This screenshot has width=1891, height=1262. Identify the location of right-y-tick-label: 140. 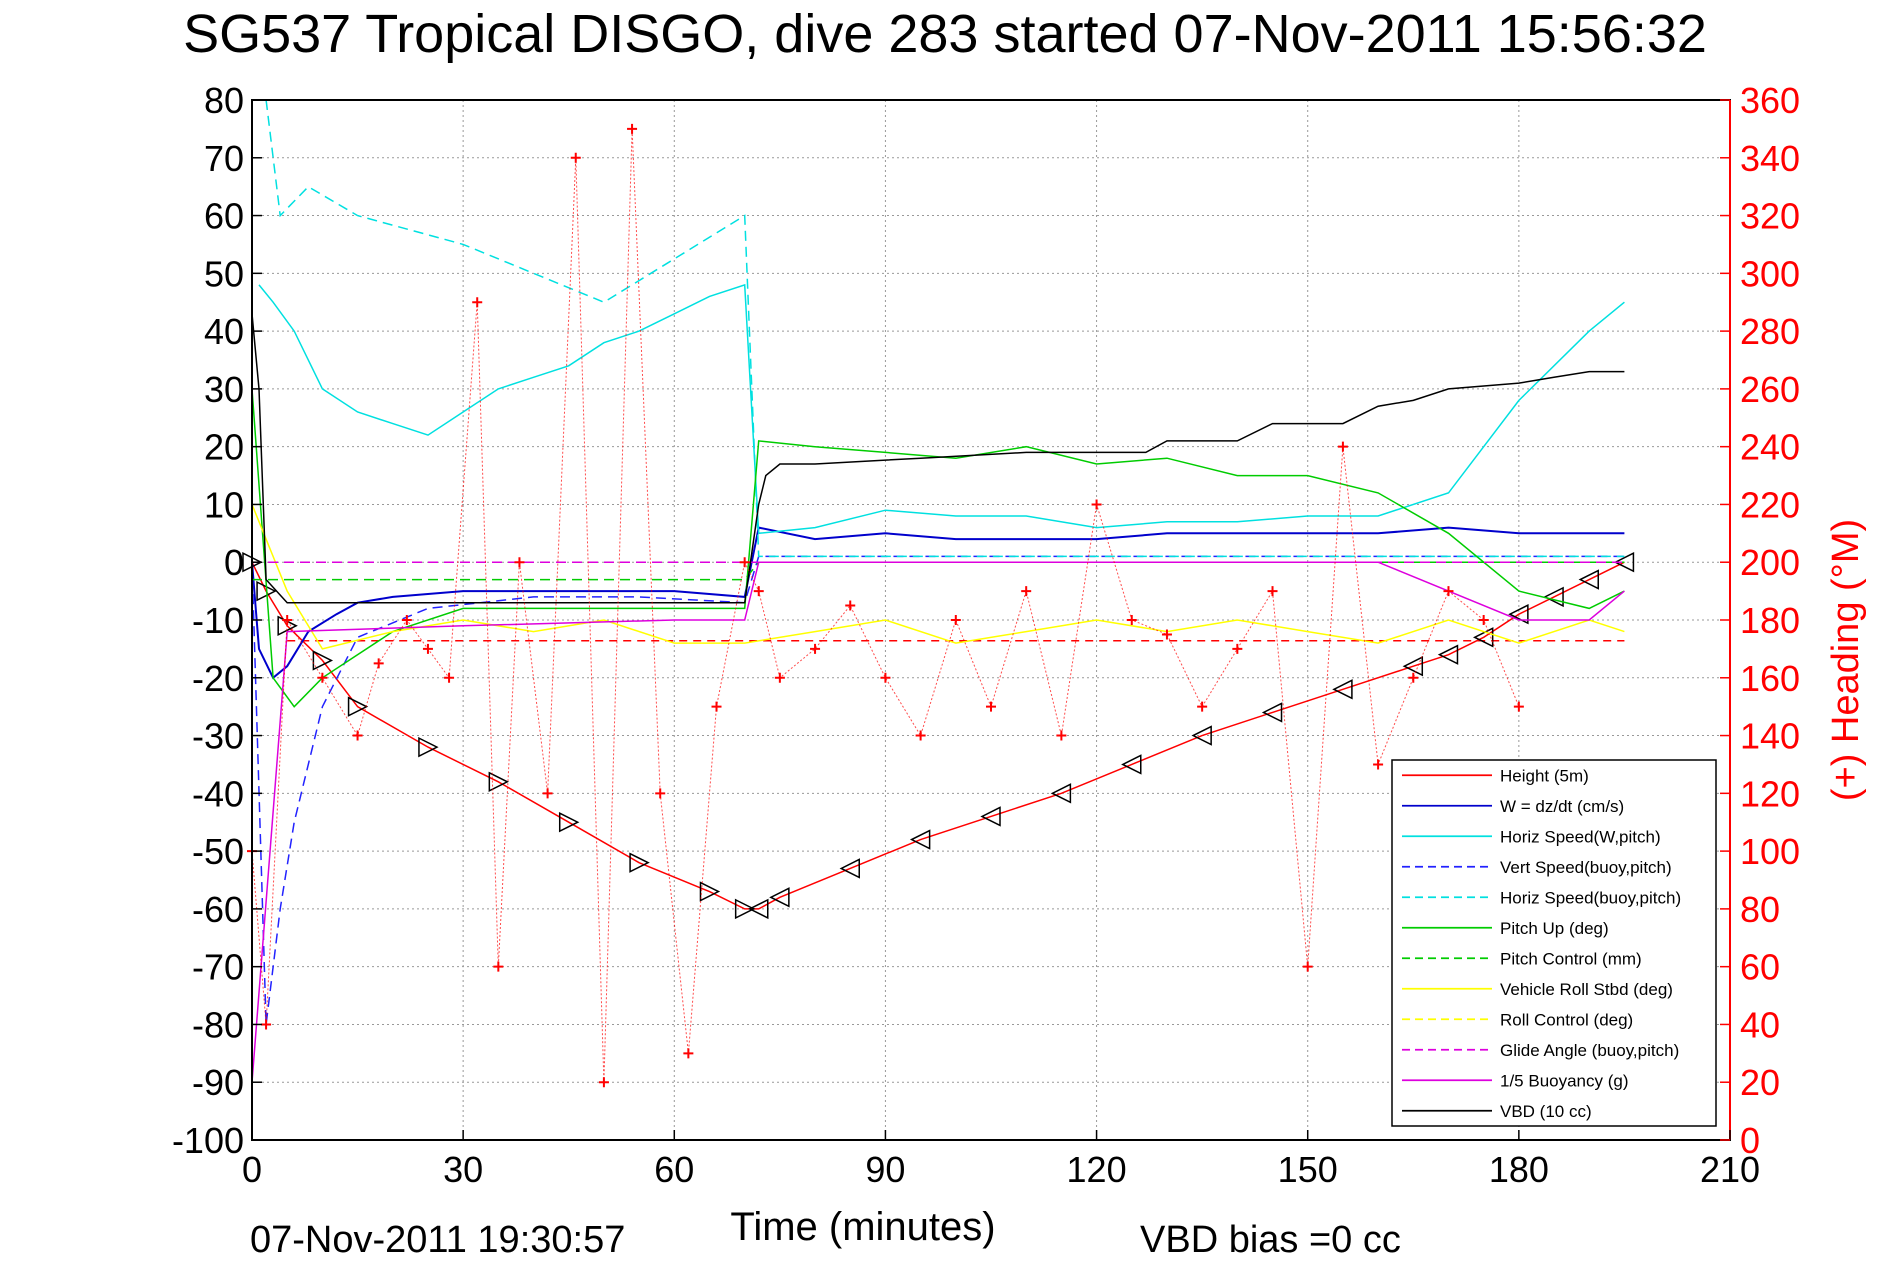
(1770, 736).